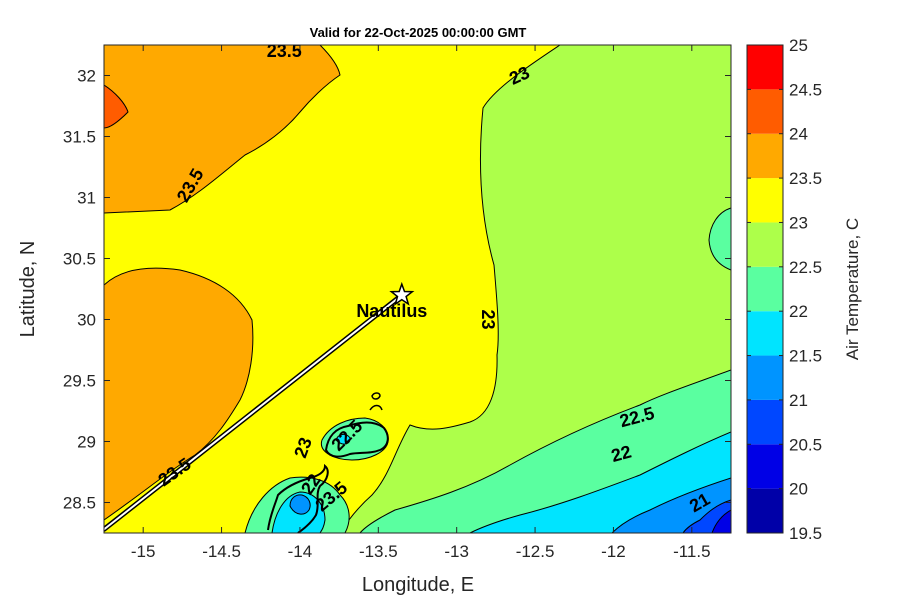  What do you see at coordinates (719, 239) in the screenshot?
I see `region-22-to-22.5-east-edge` at bounding box center [719, 239].